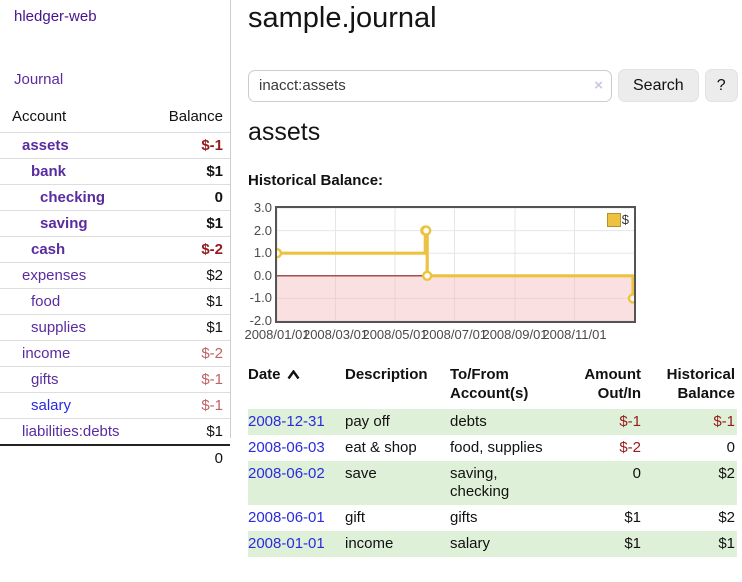 Image resolution: width=742 pixels, height=582 pixels. Describe the element at coordinates (115, 249) in the screenshot. I see `account-row-cash: cash $-2` at that location.